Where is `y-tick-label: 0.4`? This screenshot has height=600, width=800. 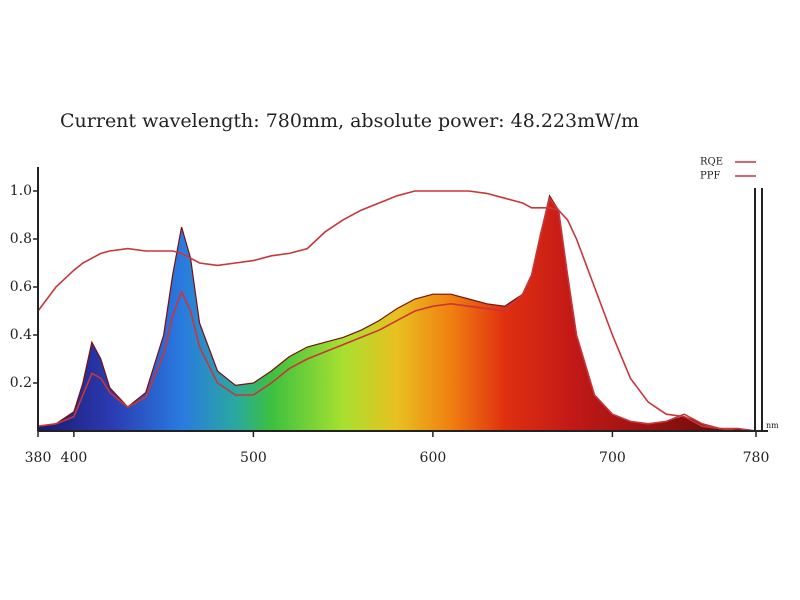
y-tick-label: 0.4 is located at coordinates (21, 335).